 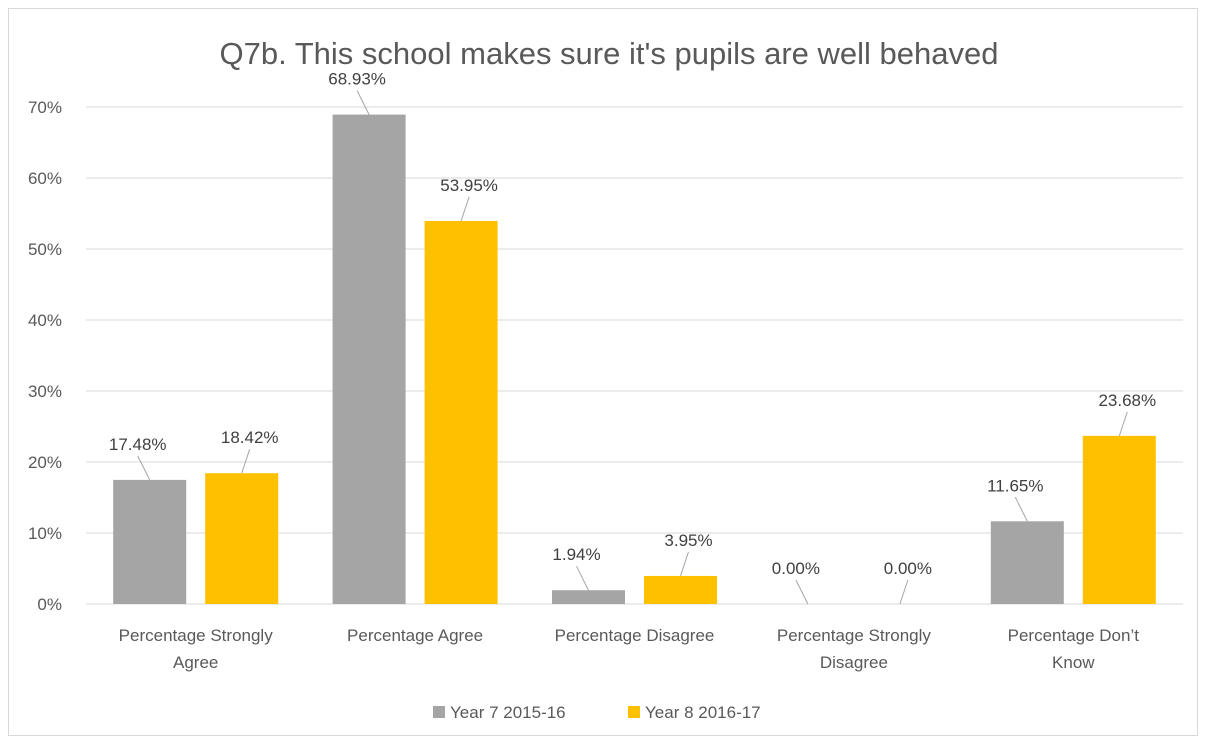 What do you see at coordinates (1015, 485) in the screenshot?
I see `data-label: 11.65%` at bounding box center [1015, 485].